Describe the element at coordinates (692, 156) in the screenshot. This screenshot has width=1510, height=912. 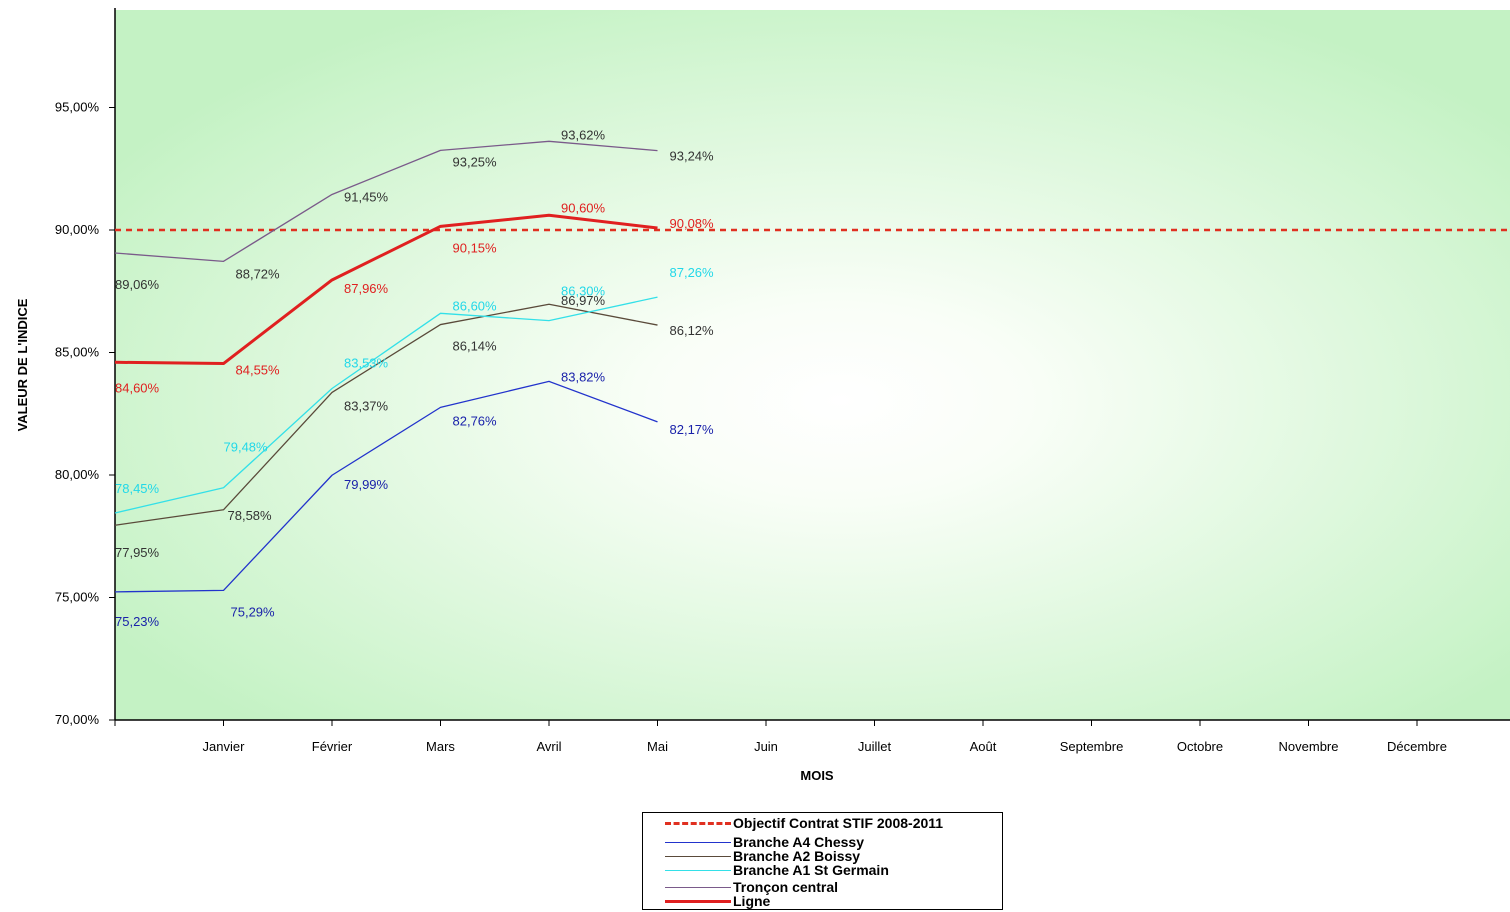
I see `data-label: 93,24%` at that location.